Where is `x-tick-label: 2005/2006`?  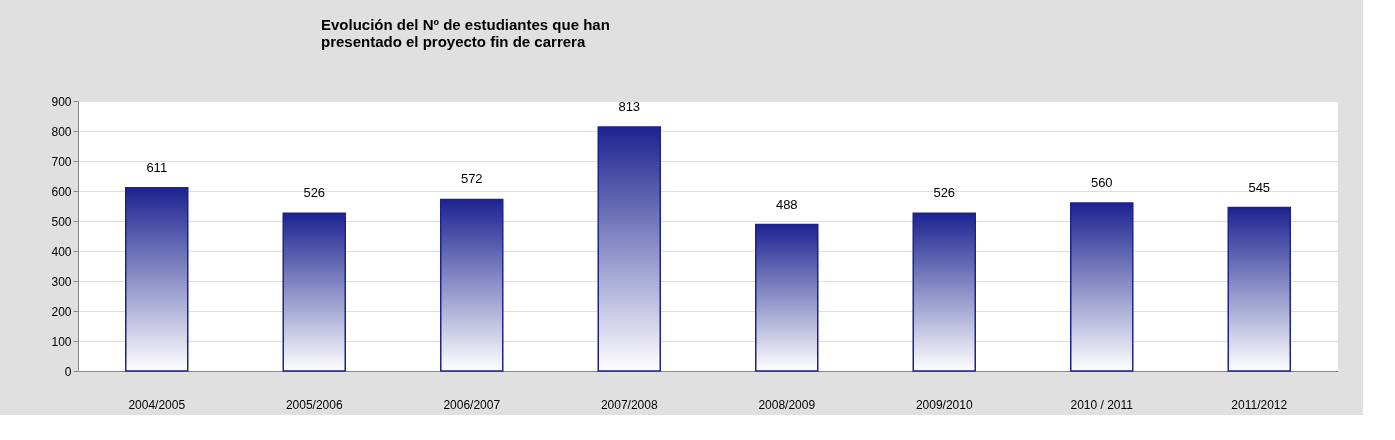
x-tick-label: 2005/2006 is located at coordinates (314, 404).